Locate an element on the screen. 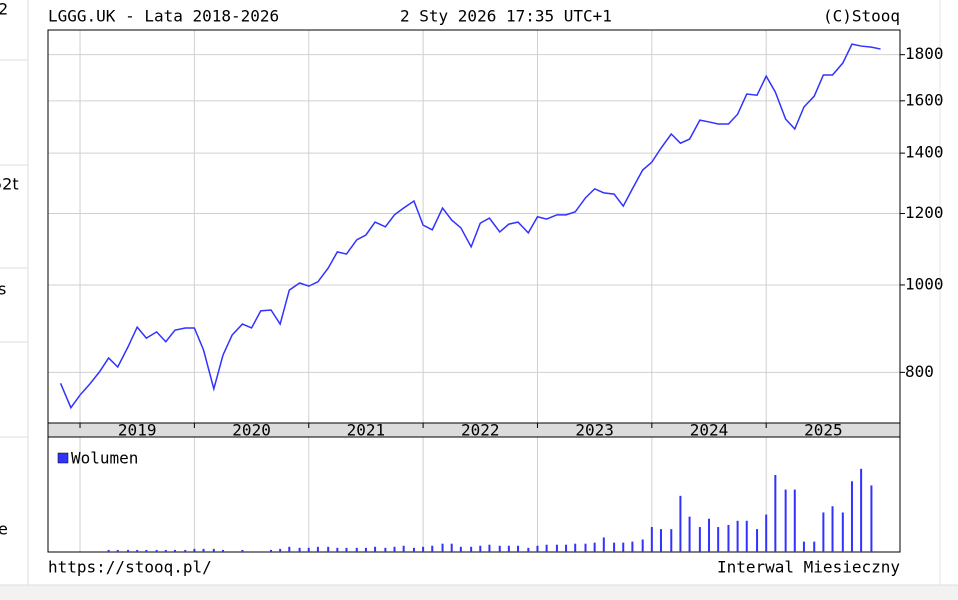 This screenshot has height=600, width=958. chart-subtitle: 2 Sty 2026 17:35 UTC+1 is located at coordinates (506, 16).